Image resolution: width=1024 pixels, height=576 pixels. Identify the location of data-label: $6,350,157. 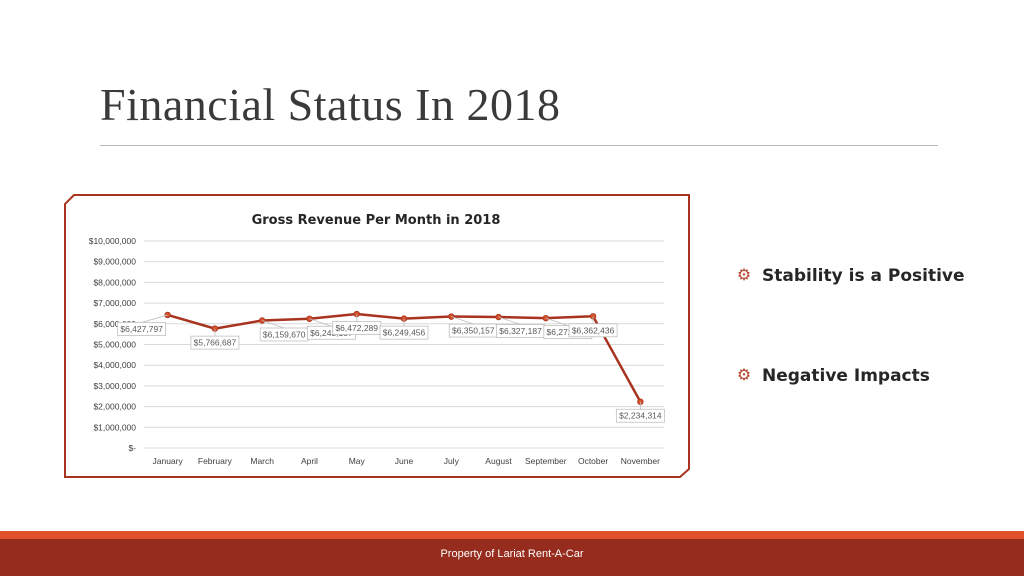
(473, 331).